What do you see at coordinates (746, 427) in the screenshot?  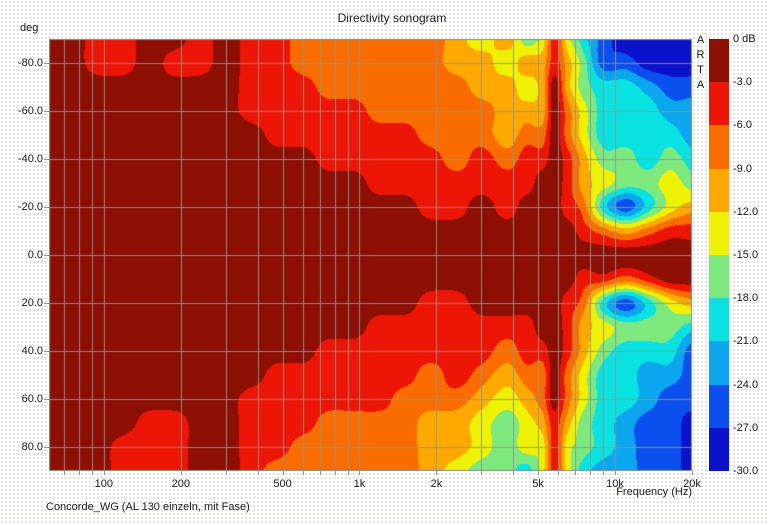 I see `colorbar-label: -27.0` at bounding box center [746, 427].